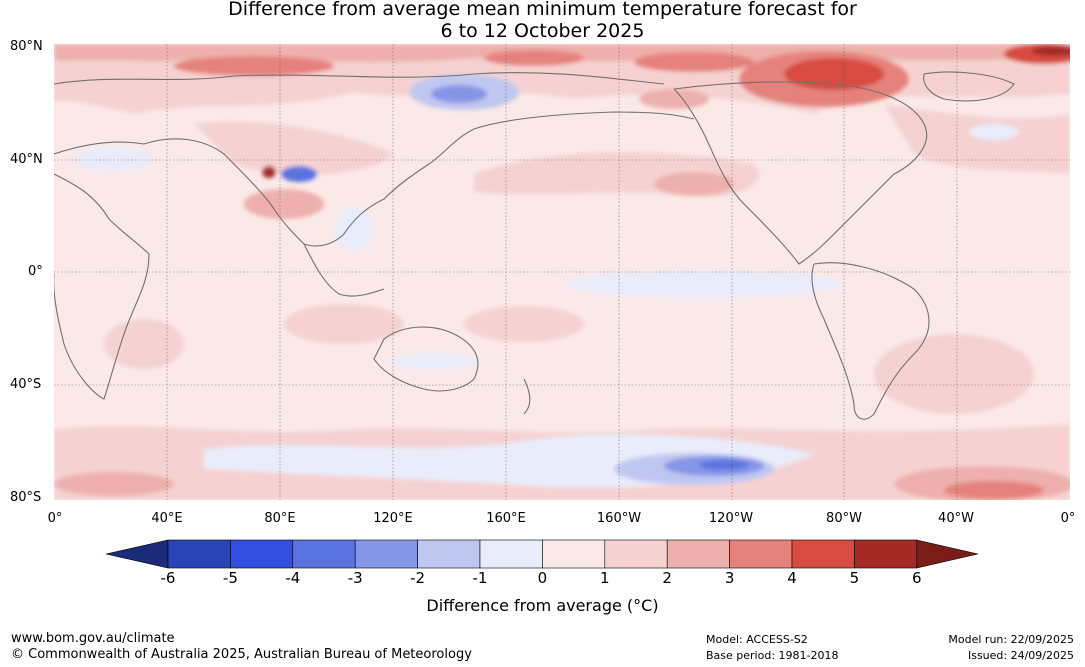  What do you see at coordinates (870, 341) in the screenshot?
I see `south-america-coast` at bounding box center [870, 341].